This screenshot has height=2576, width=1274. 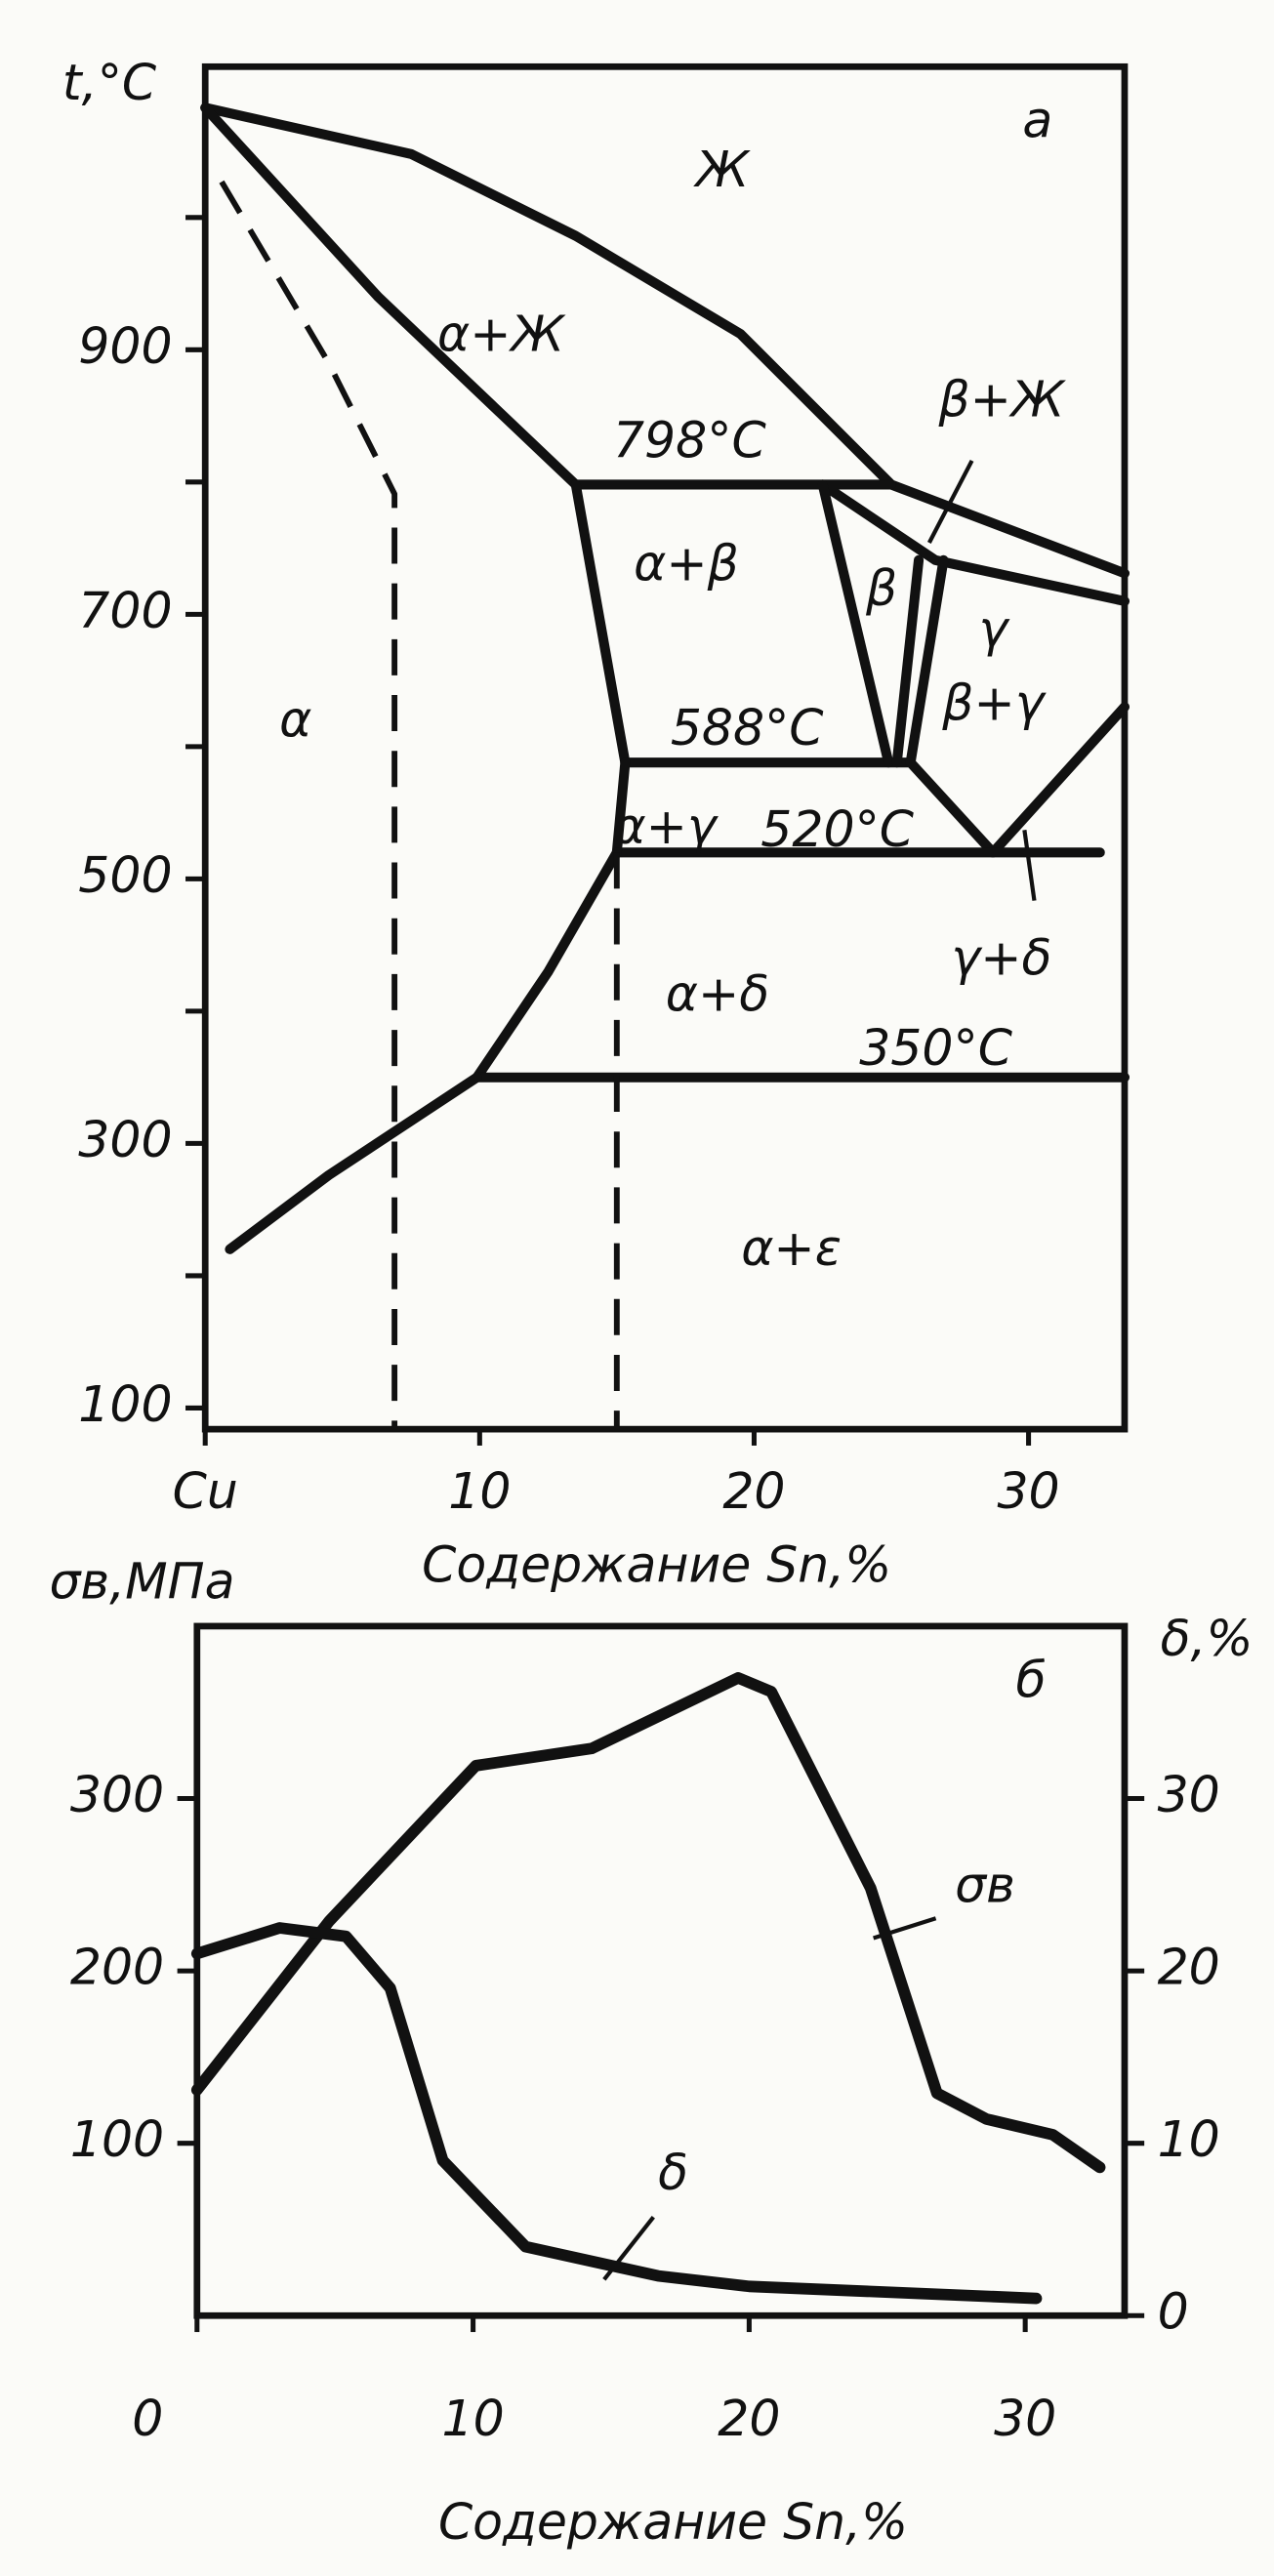 I want to click on region-label: α+γ, so click(x=666, y=826).